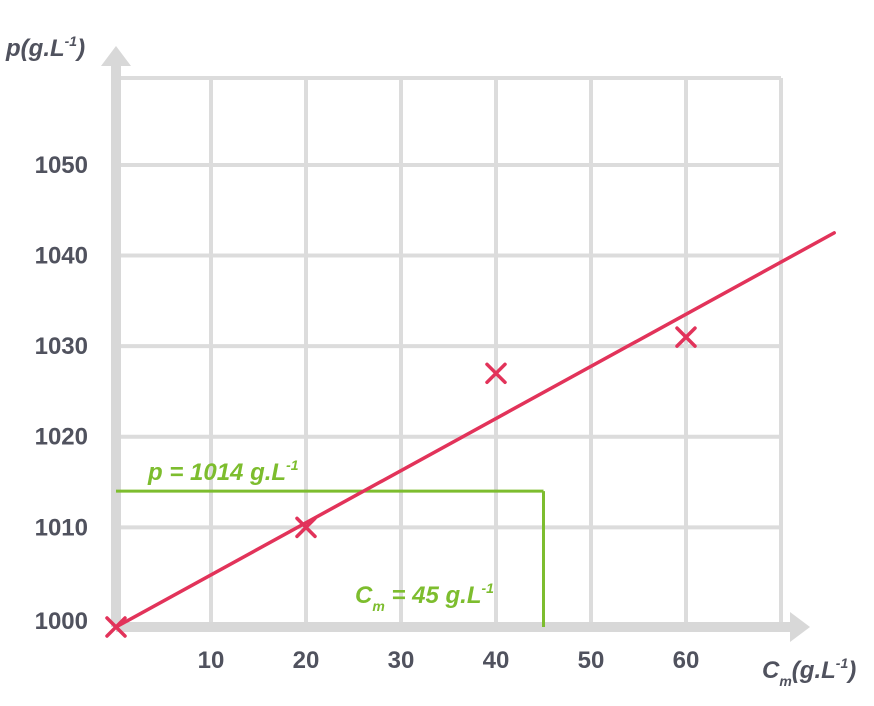 The width and height of the screenshot is (874, 706). I want to click on annotation-p-label: p = 1014 g.L-1, so click(223, 471).